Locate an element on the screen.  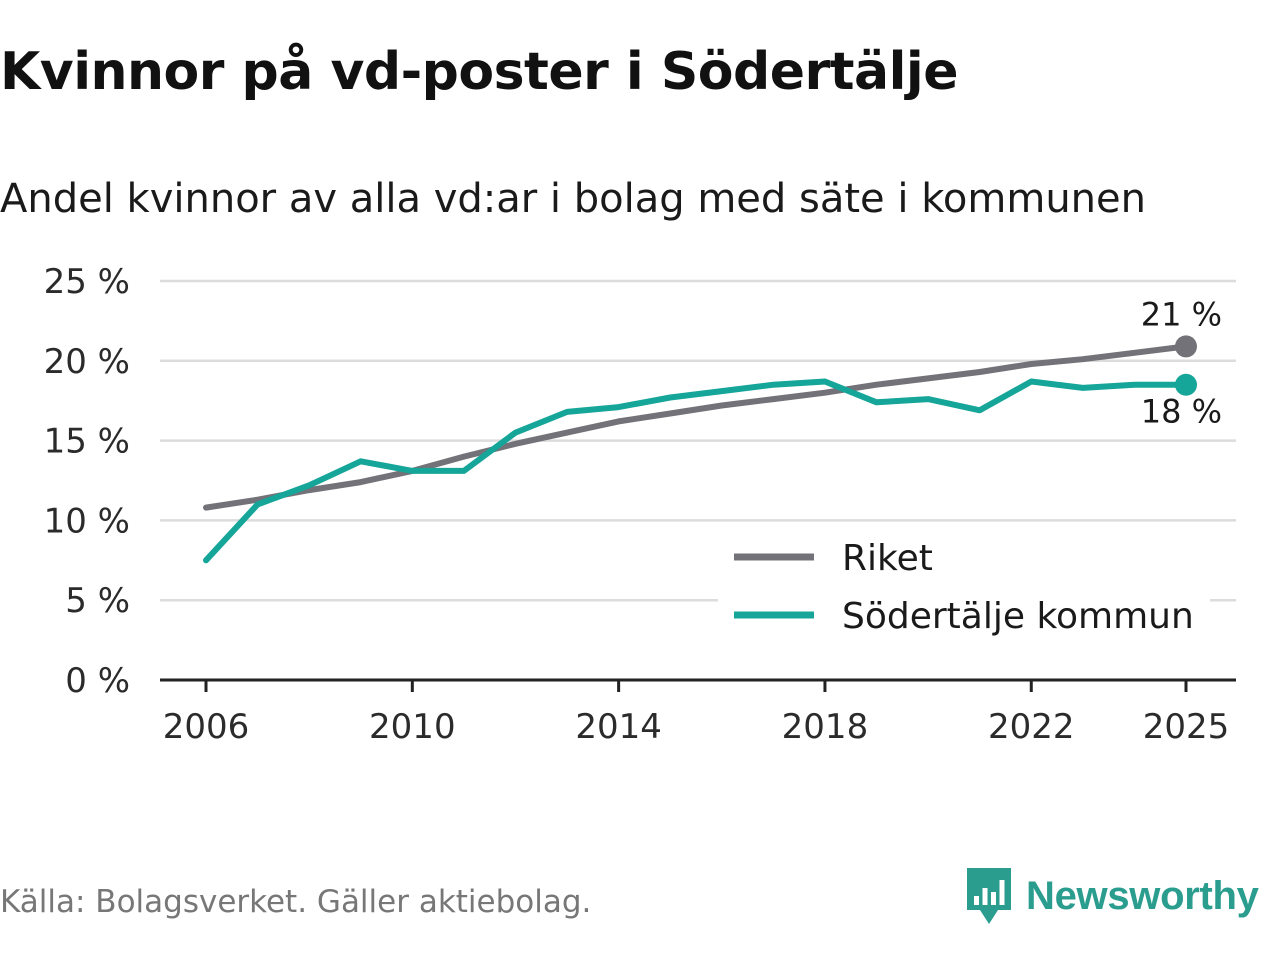
x-tick-label-2010: 2010 is located at coordinates (412, 727).